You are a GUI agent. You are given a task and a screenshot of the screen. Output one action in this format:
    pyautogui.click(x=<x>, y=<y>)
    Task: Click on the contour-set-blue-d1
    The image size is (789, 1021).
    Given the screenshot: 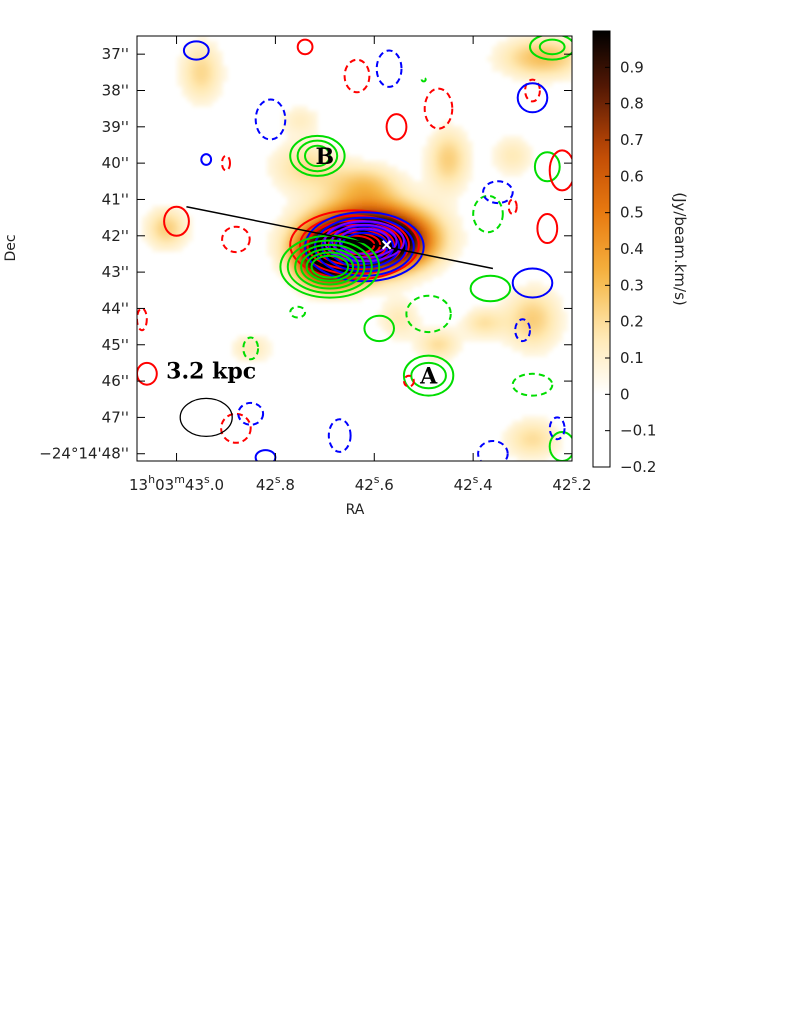 What is the action you would take?
    pyautogui.click(x=270, y=119)
    